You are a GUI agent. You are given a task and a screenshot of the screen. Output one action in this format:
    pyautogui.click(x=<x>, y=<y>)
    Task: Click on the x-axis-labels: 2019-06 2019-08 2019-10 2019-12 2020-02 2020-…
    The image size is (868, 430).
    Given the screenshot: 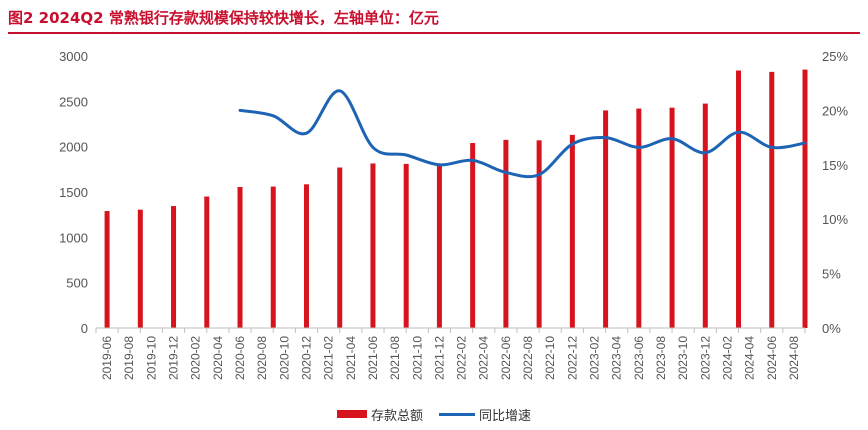 What is the action you would take?
    pyautogui.click(x=450, y=358)
    